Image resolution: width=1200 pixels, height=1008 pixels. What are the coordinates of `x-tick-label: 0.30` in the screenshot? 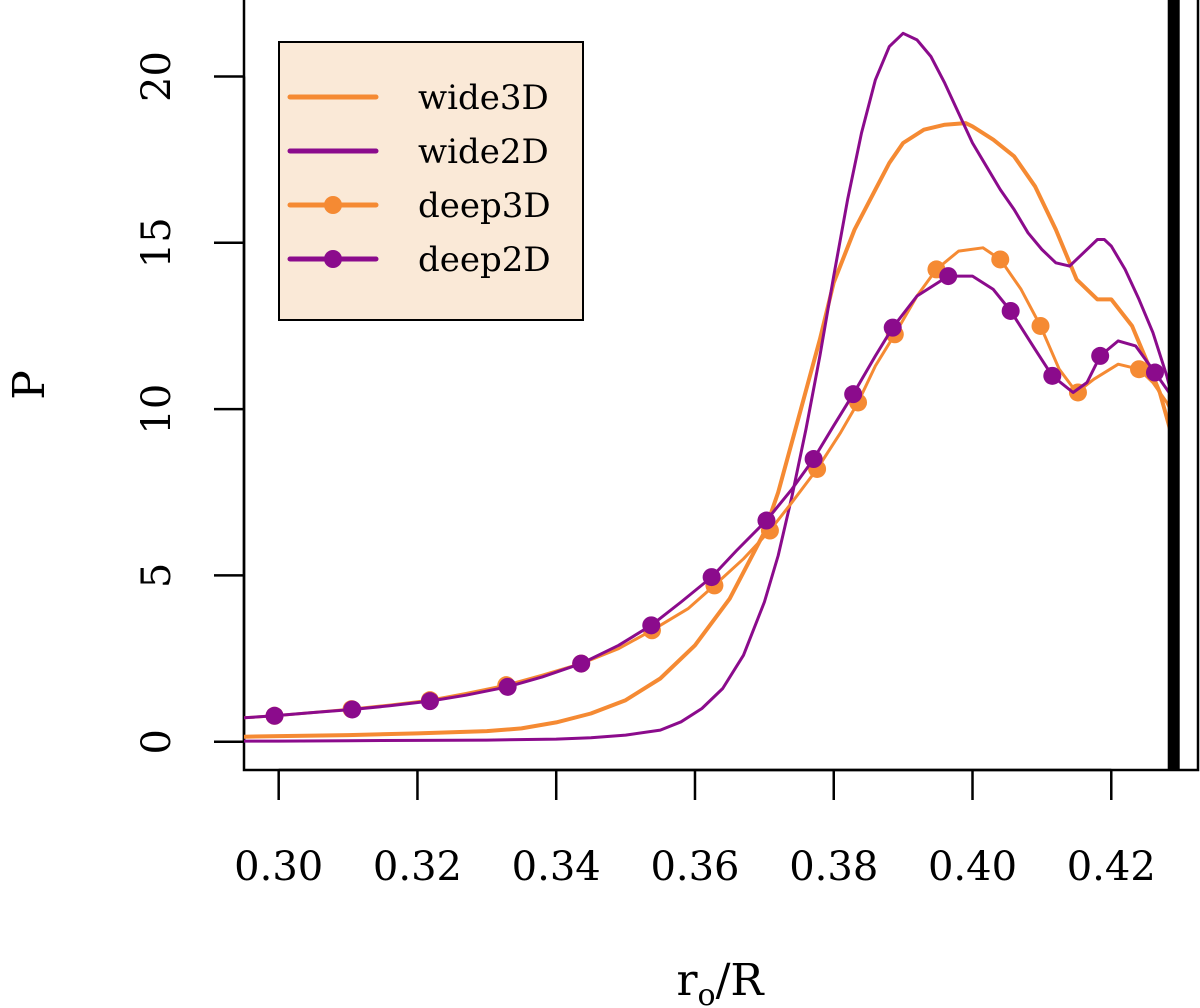 It's located at (278, 867).